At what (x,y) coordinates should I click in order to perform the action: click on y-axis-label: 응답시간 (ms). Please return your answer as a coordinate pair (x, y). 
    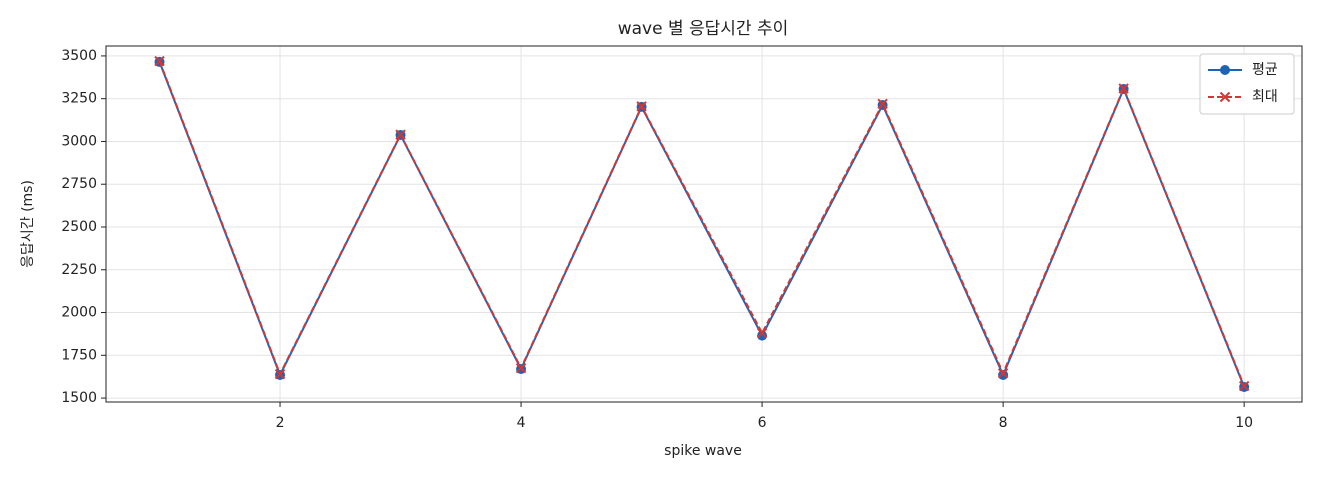
    Looking at the image, I should click on (28, 224).